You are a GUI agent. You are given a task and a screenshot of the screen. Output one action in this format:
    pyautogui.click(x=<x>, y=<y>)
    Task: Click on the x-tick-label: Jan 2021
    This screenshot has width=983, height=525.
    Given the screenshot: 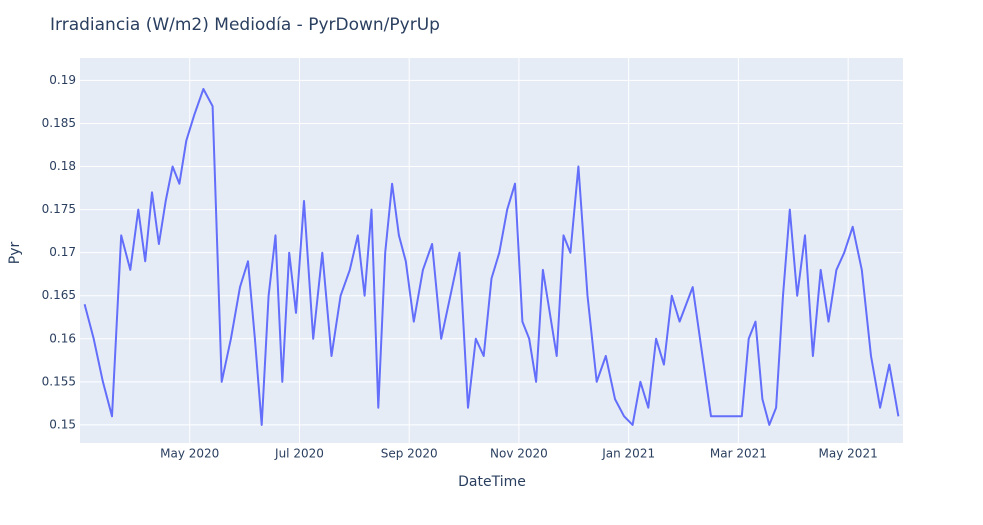 What is the action you would take?
    pyautogui.click(x=628, y=454)
    